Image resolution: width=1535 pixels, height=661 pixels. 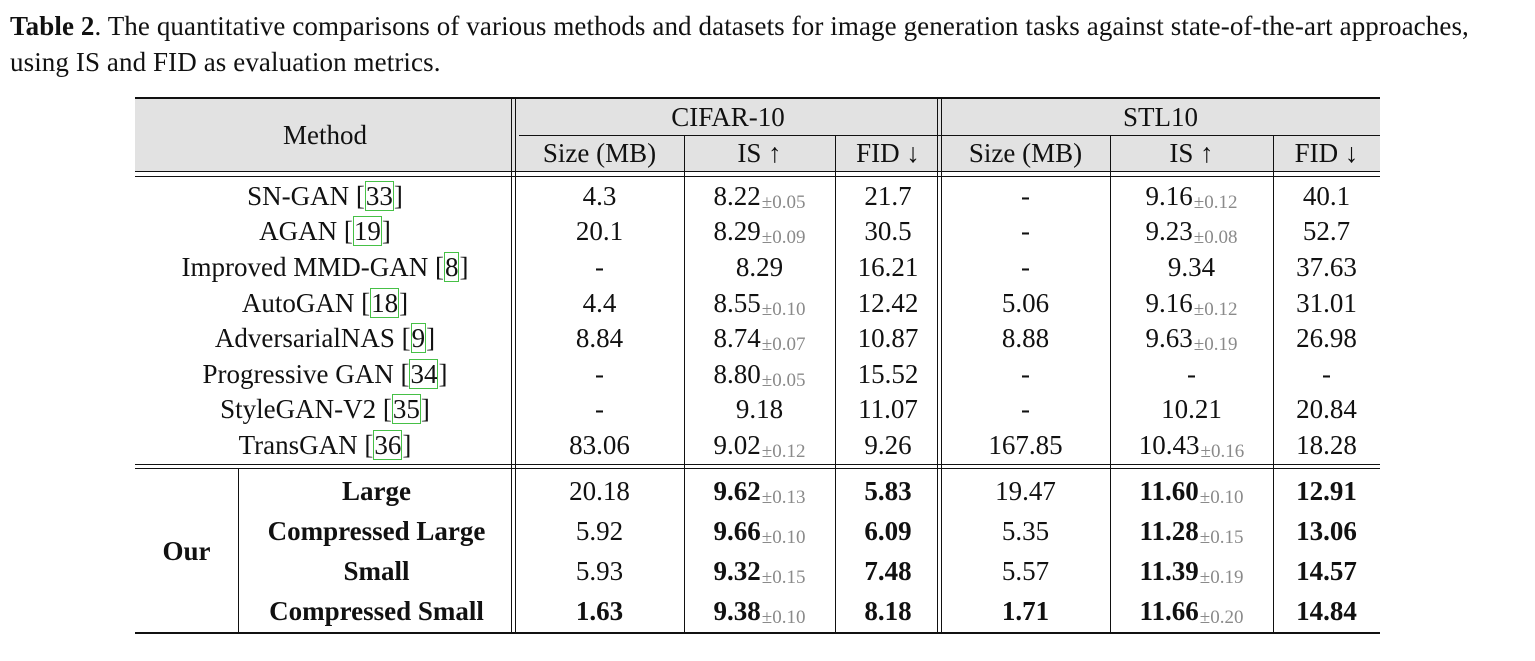 What do you see at coordinates (325, 231) in the screenshot?
I see `method-name: AGAN [19]` at bounding box center [325, 231].